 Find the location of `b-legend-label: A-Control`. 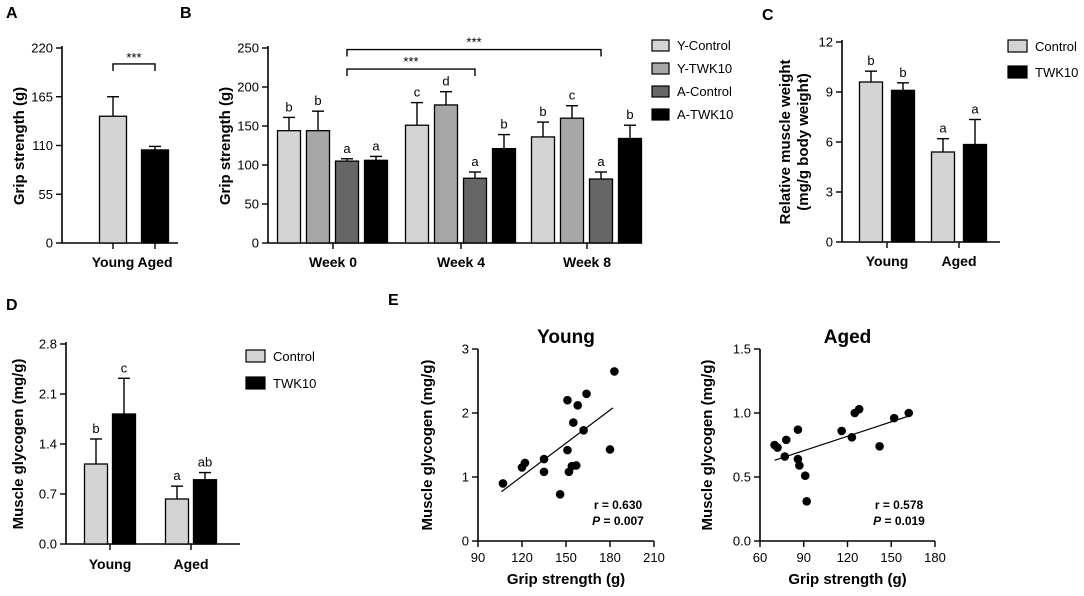

b-legend-label: A-Control is located at coordinates (704, 91).